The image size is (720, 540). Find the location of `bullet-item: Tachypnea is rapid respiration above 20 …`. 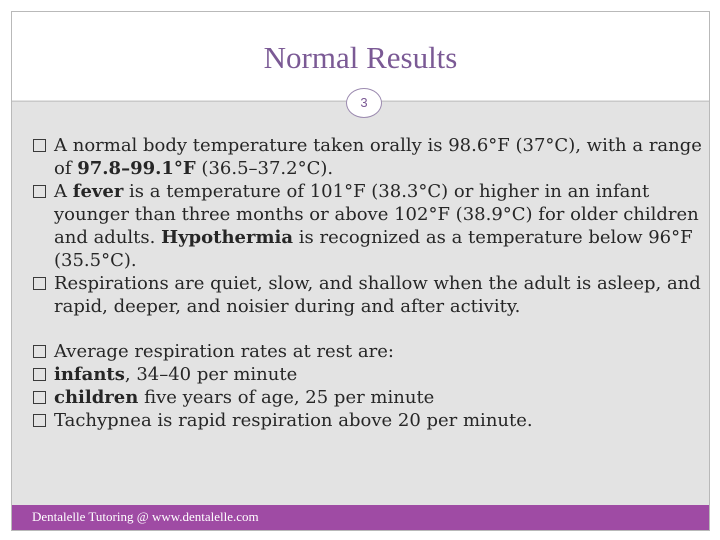

bullet-item: Tachypnea is rapid respiration above 20 … is located at coordinates (368, 420).